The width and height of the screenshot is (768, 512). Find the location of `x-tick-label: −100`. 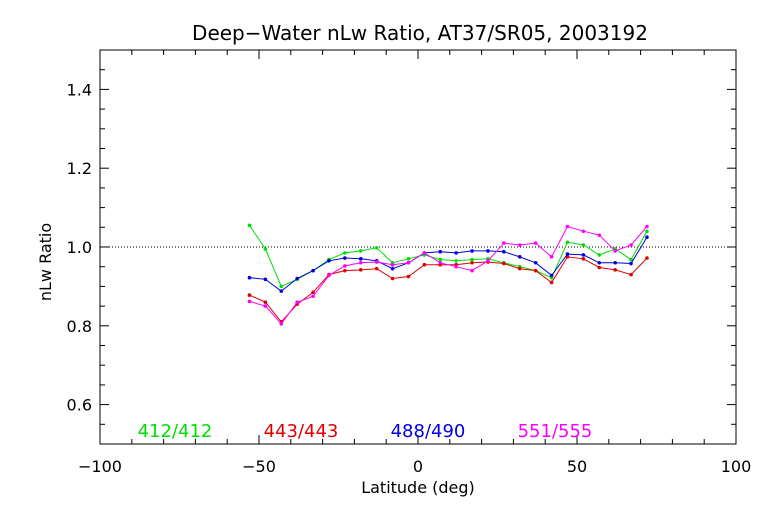

x-tick-label: −100 is located at coordinates (100, 466).